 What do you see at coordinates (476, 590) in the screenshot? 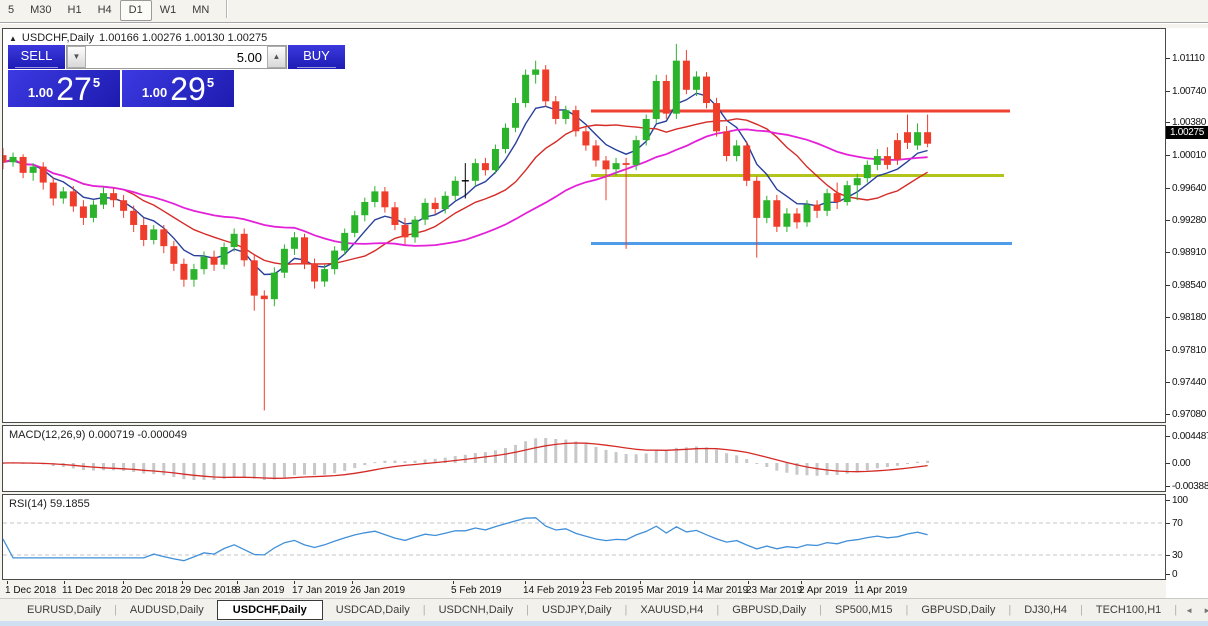
I see `date-axis-label: 5 Feb 2019` at bounding box center [476, 590].